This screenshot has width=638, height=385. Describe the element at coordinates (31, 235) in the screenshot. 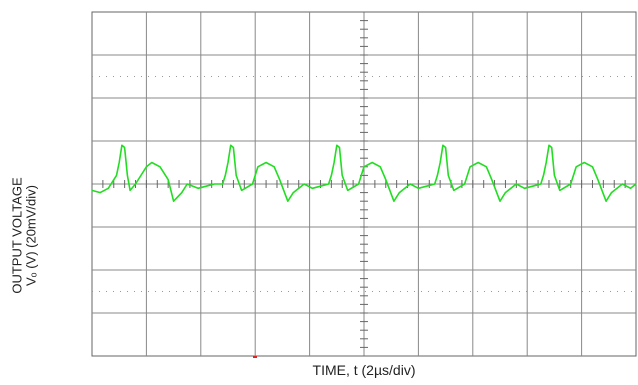

I see `y-axis-label-line2: Vₒ (V) (20mV/div)` at that location.